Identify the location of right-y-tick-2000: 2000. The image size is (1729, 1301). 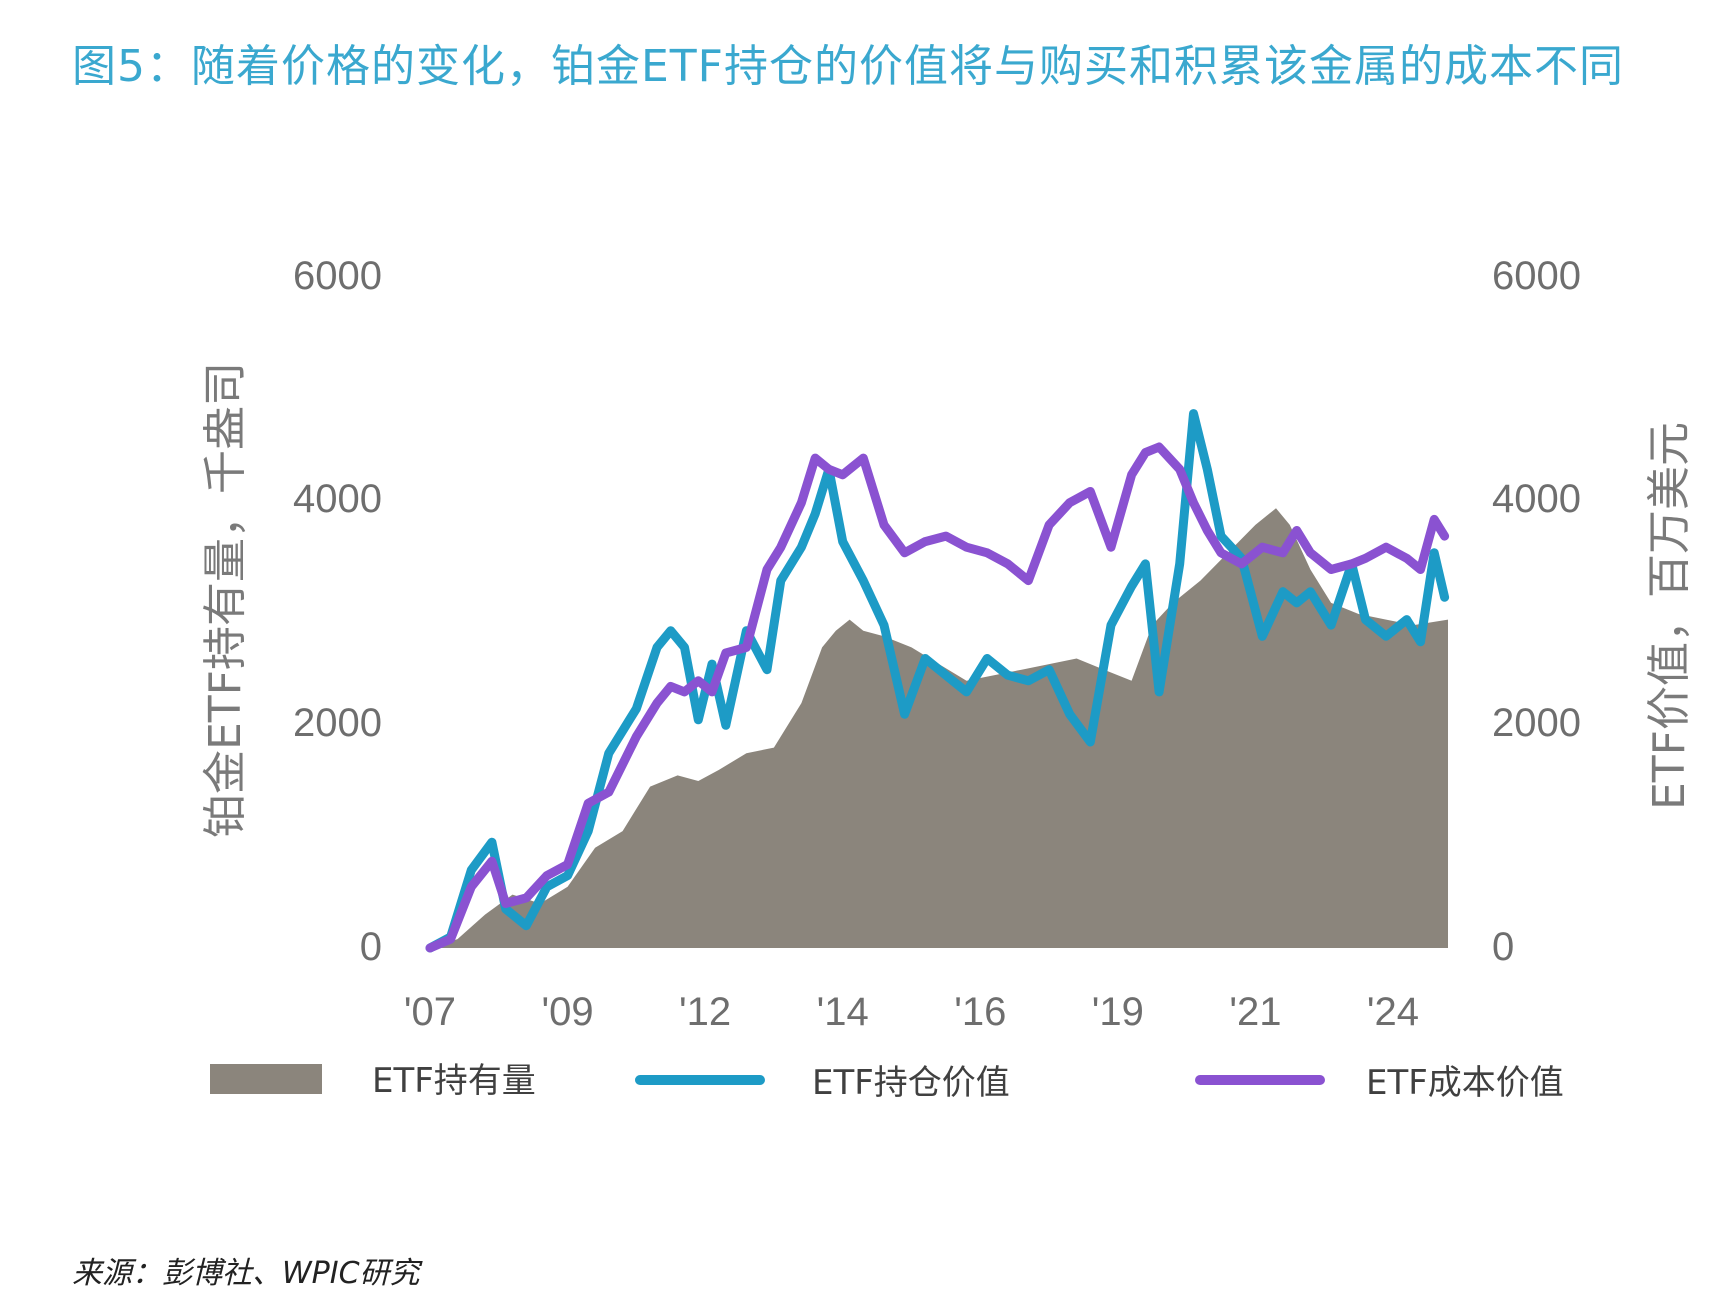
(1536, 723).